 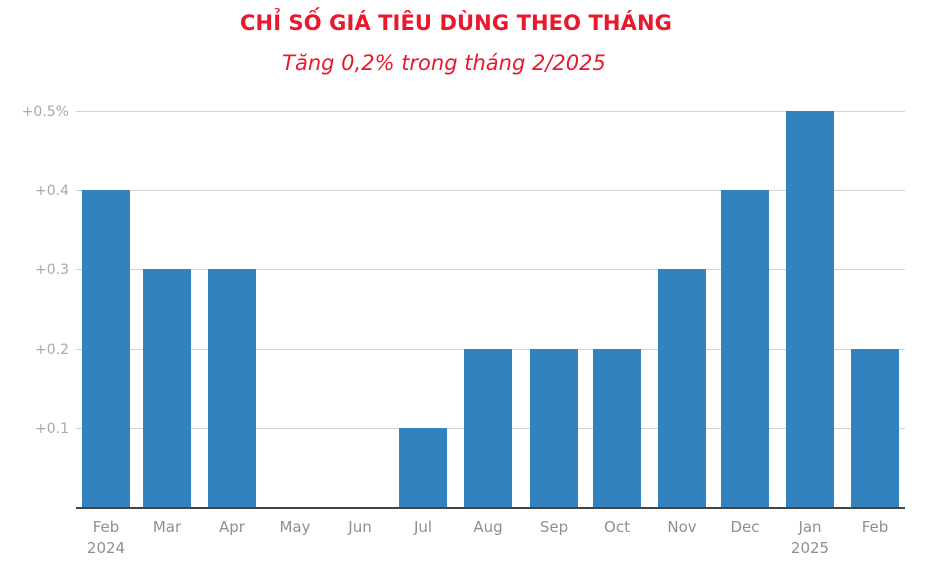 What do you see at coordinates (52, 429) in the screenshot?
I see `y-tick-label: +0.1` at bounding box center [52, 429].